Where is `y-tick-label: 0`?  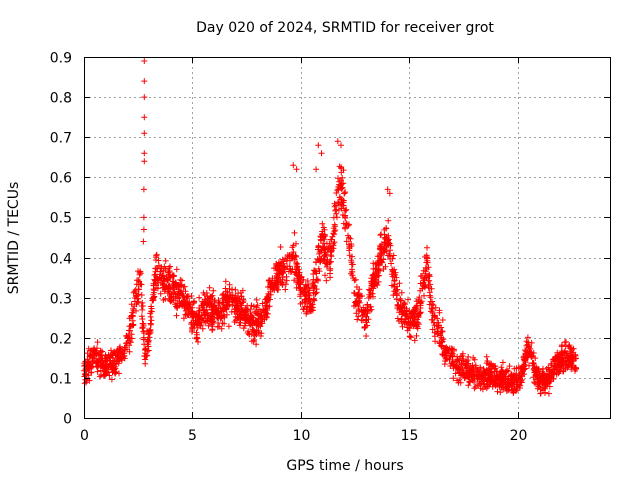
y-tick-label: 0 is located at coordinates (67, 420).